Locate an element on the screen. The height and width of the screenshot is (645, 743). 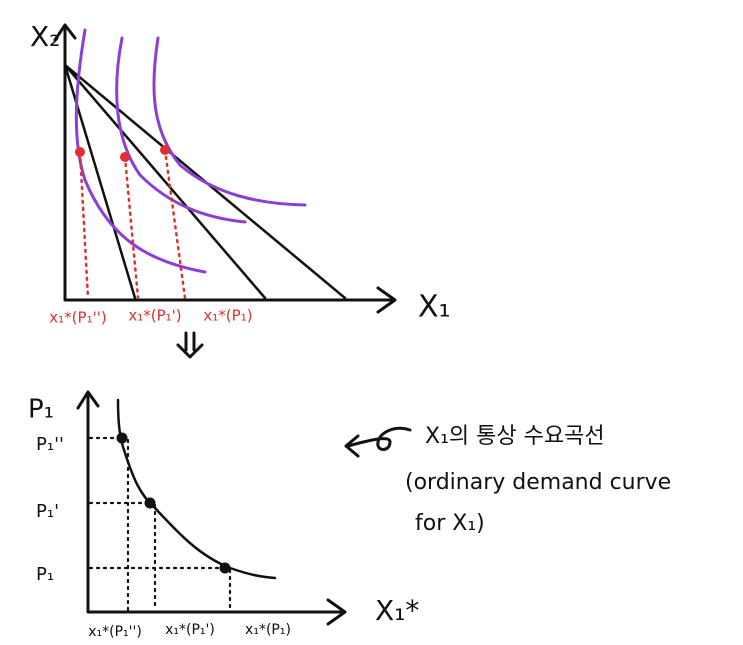
x-axis-label: X₁ is located at coordinates (434, 307).